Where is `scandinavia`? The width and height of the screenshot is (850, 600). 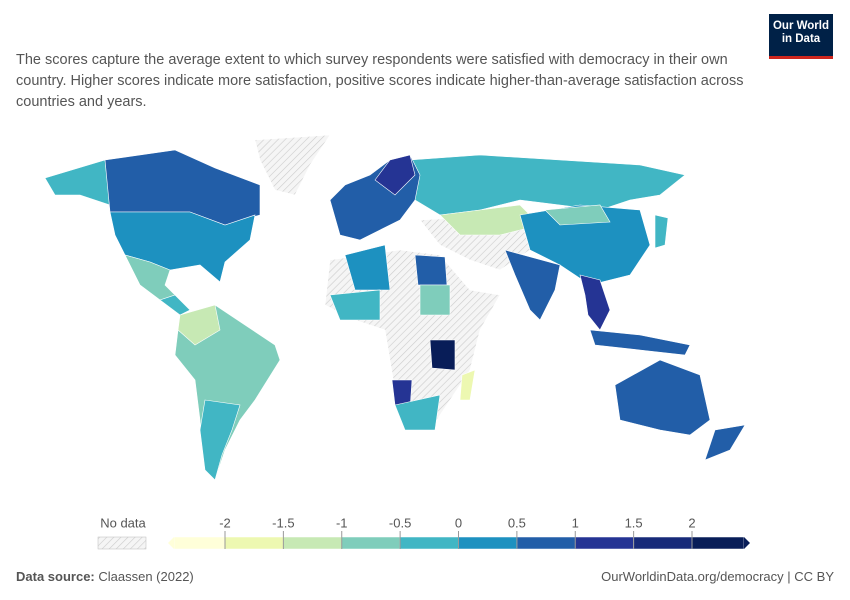 scandinavia is located at coordinates (395, 175).